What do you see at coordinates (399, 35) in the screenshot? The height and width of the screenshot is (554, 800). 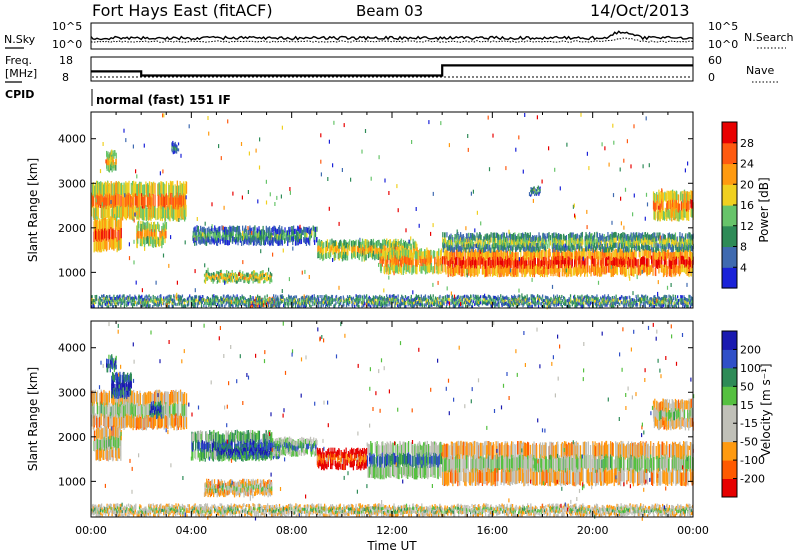 I see `noise-panel: N.Sky 10^5 10^0 10^5 10^0 N.Search` at bounding box center [399, 35].